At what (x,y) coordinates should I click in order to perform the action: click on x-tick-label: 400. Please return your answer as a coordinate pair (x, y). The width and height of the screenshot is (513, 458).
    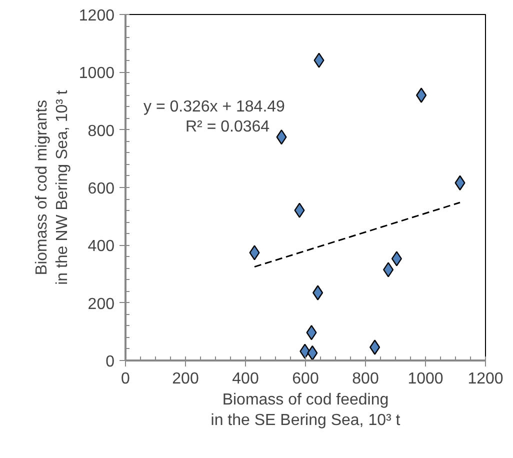
    Looking at the image, I should click on (245, 379).